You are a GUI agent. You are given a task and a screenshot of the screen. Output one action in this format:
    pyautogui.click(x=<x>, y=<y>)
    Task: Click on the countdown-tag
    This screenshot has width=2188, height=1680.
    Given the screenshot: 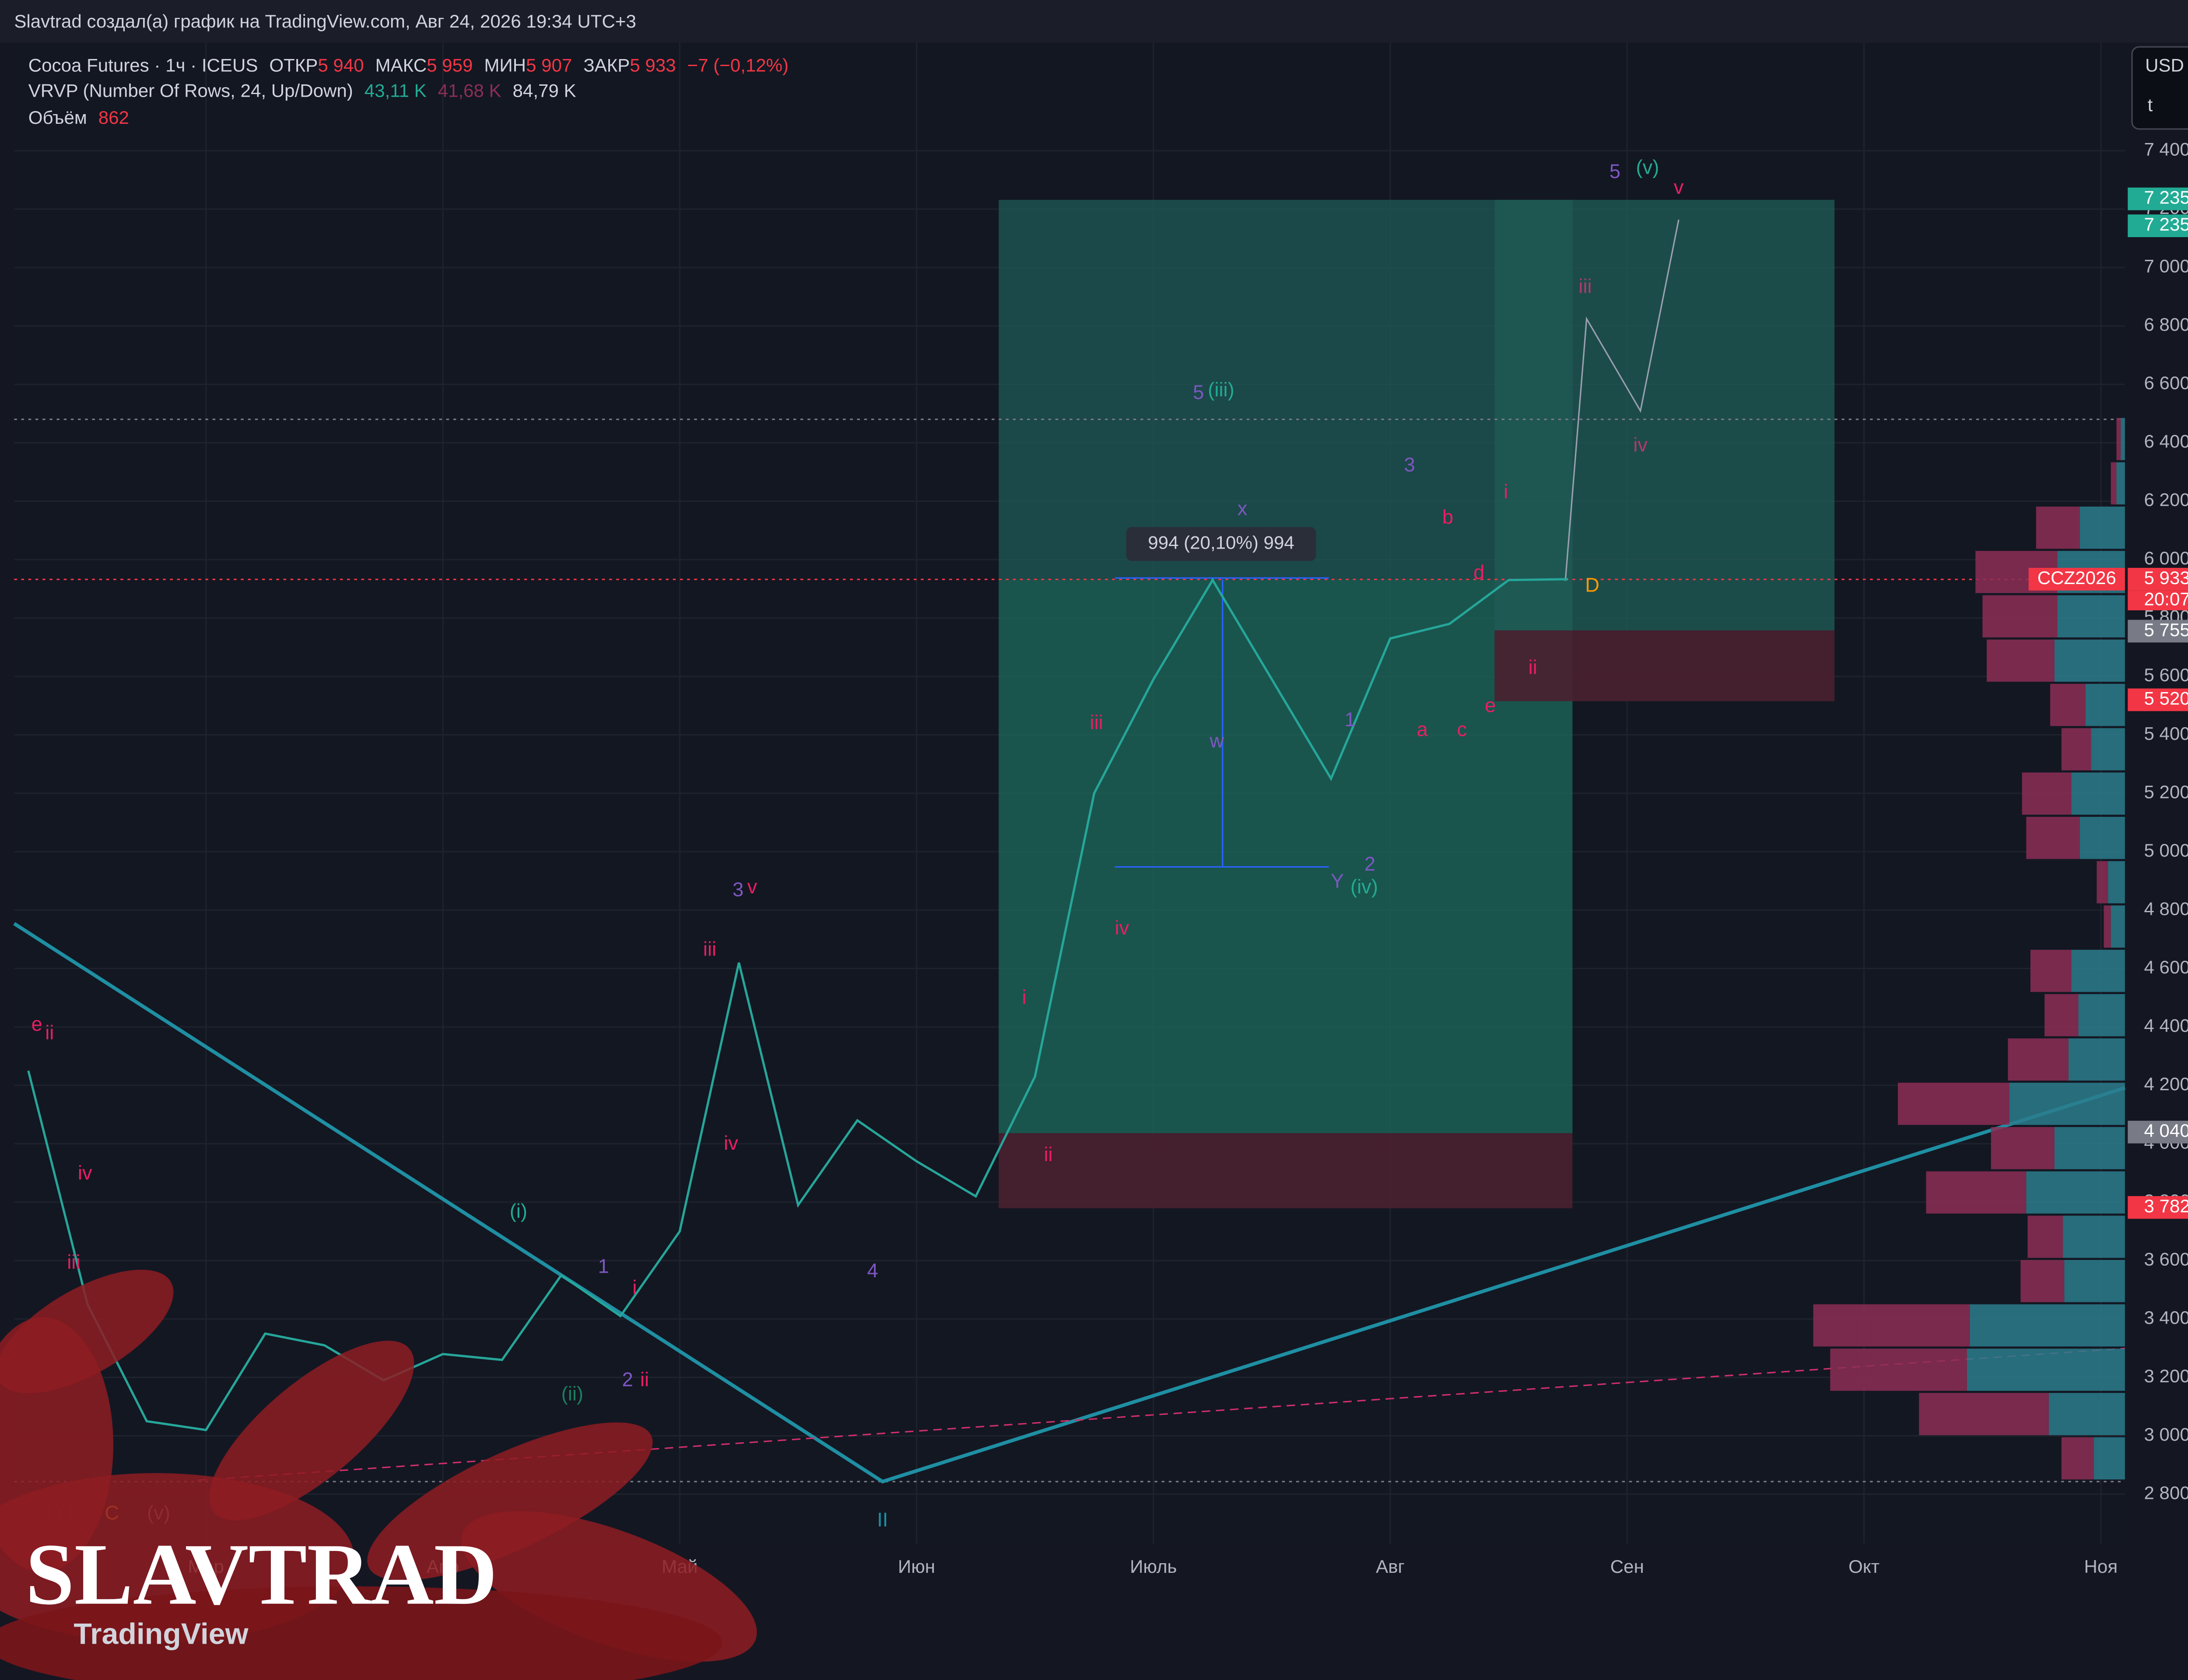 What is the action you would take?
    pyautogui.click(x=2158, y=600)
    